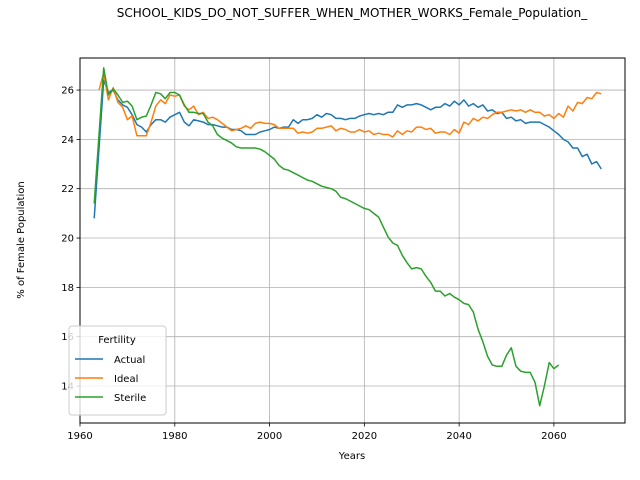 The width and height of the screenshot is (640, 480). What do you see at coordinates (269, 436) in the screenshot?
I see `x-tick-label: 2000` at bounding box center [269, 436].